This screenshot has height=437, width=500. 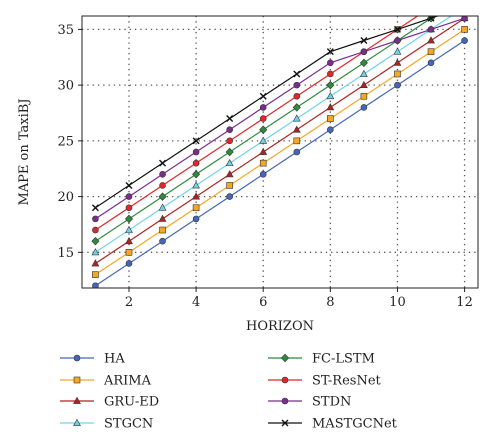 I want to click on legend-label: STGCN, so click(x=128, y=424).